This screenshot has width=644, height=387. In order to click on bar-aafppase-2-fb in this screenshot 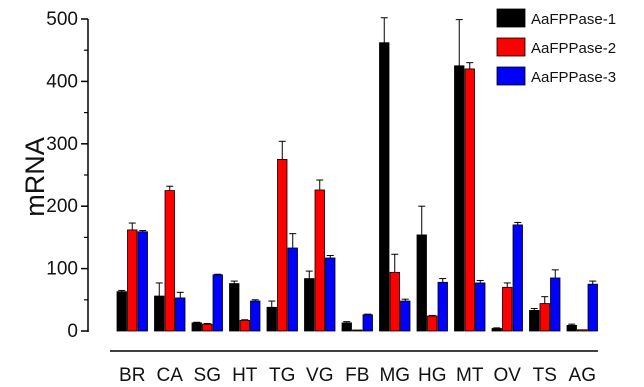, I will do `click(357, 330)`.